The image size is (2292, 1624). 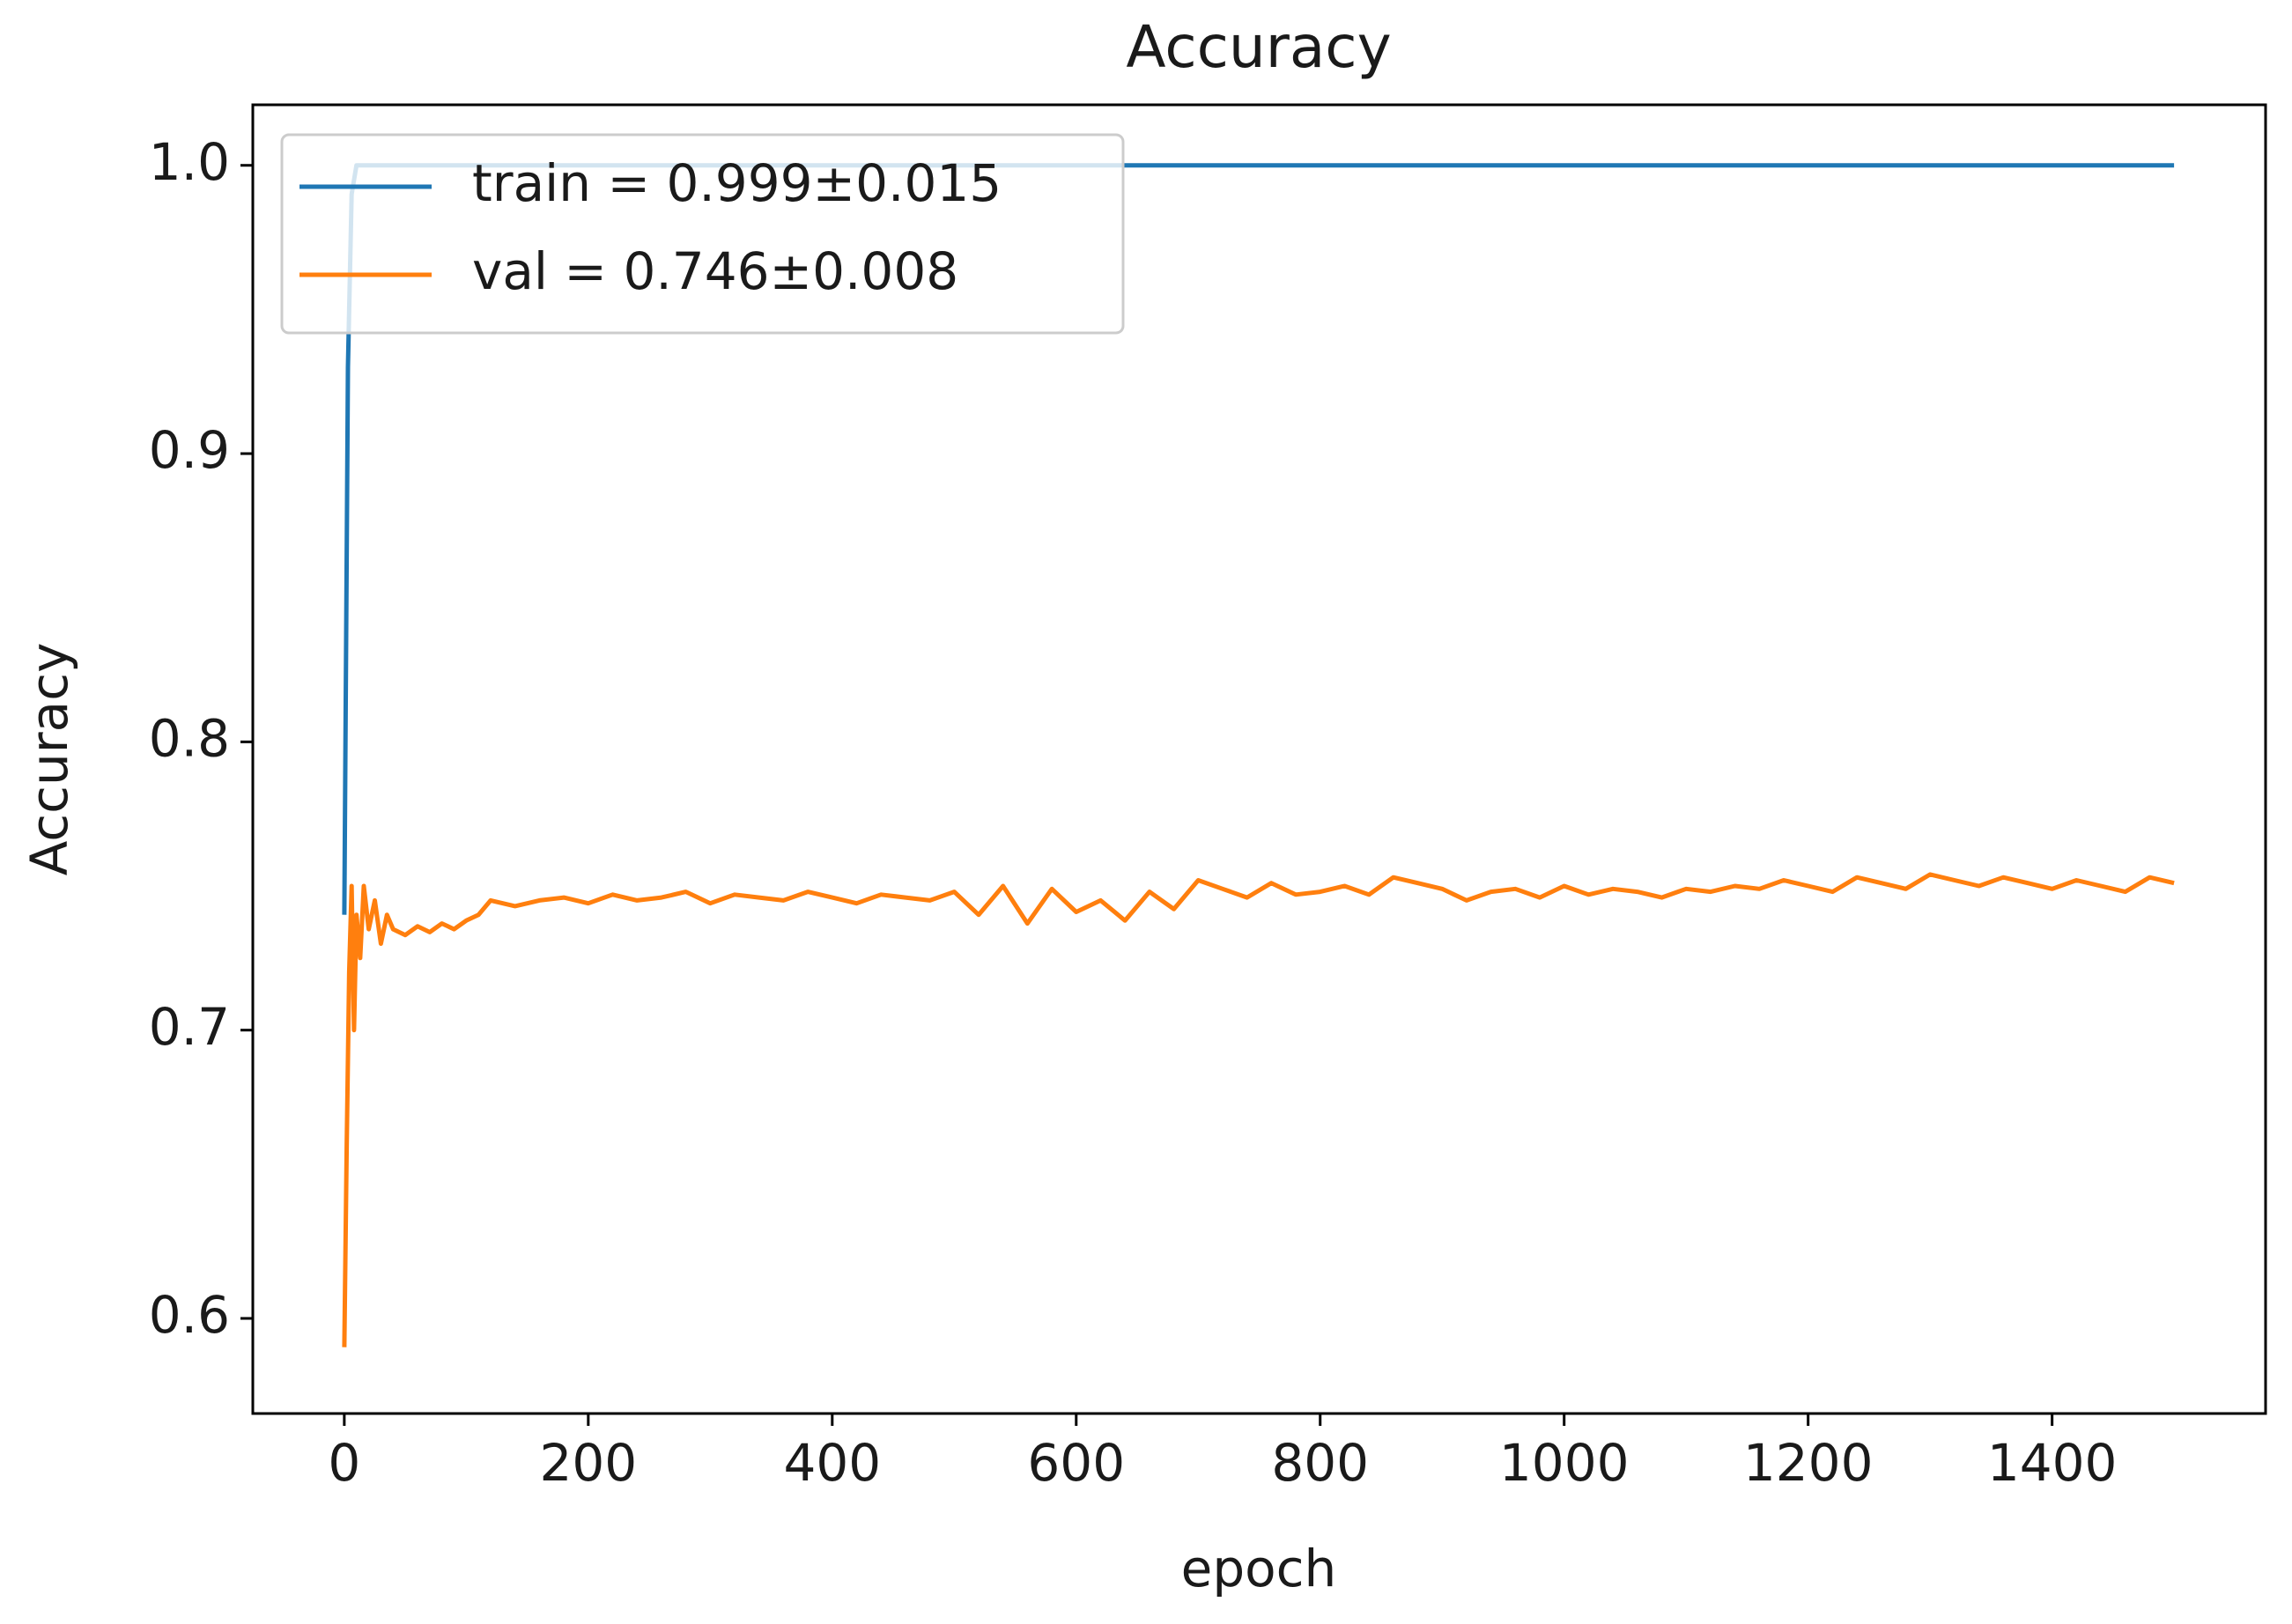 I want to click on legend-box, so click(x=702, y=234).